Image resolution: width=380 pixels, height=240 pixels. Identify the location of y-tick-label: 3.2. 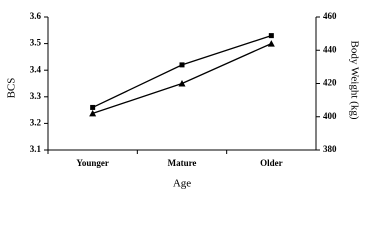
(36, 122).